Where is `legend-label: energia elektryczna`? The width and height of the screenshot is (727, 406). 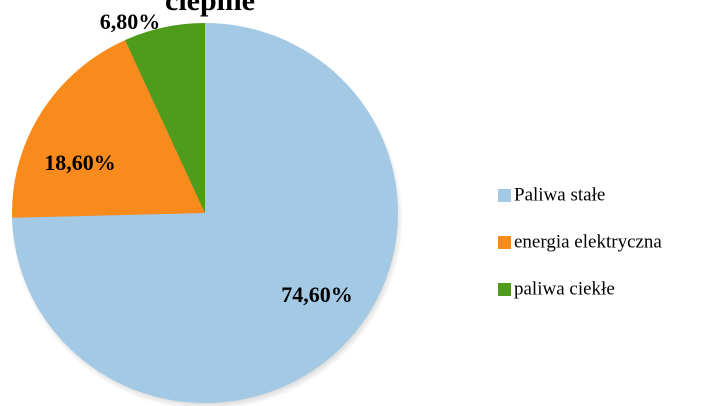 legend-label: energia elektryczna is located at coordinates (588, 241).